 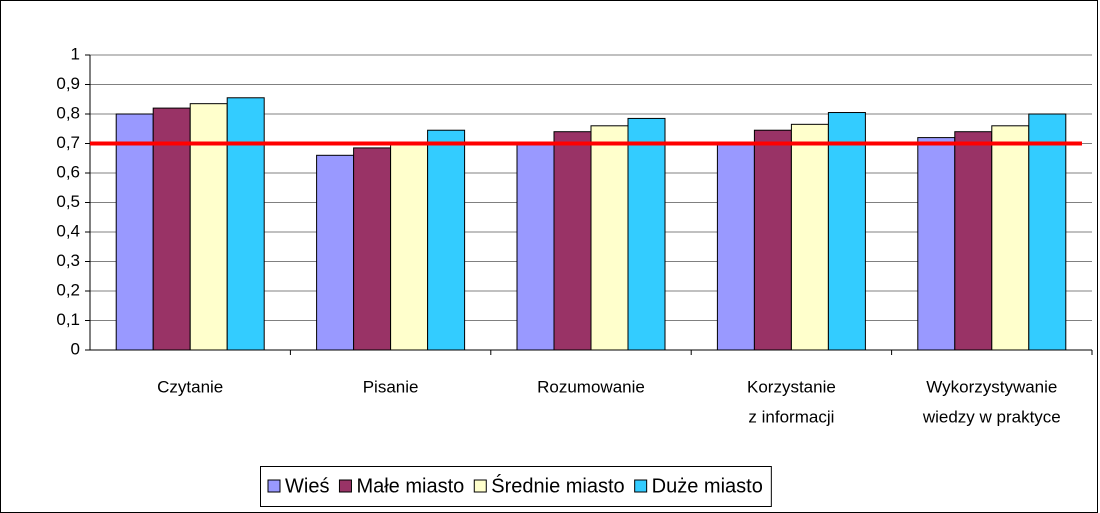 What do you see at coordinates (791, 416) in the screenshot?
I see `x-tick-label: z informacji` at bounding box center [791, 416].